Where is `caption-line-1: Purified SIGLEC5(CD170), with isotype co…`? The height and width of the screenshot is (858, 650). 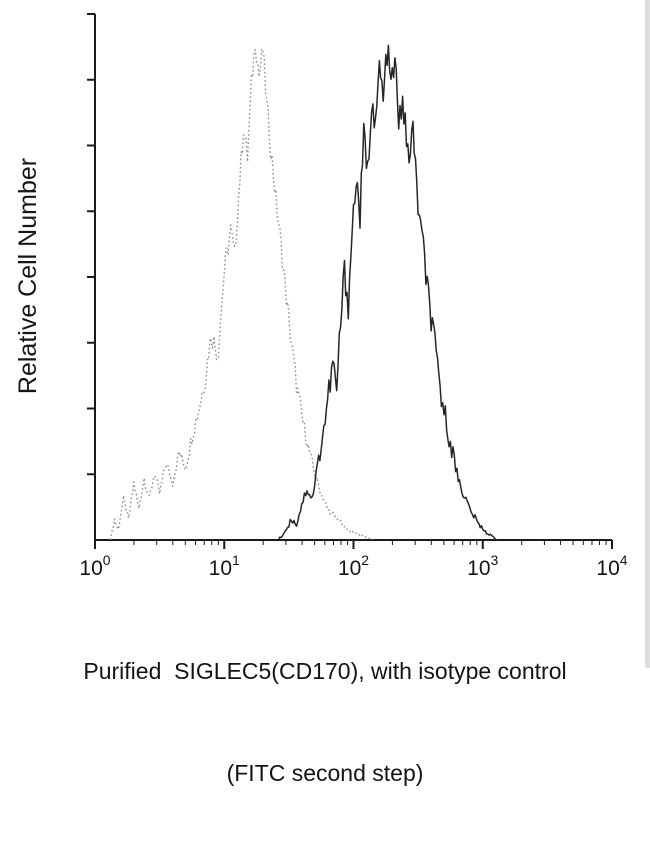 caption-line-1: Purified SIGLEC5(CD170), with isotype co… is located at coordinates (325, 671).